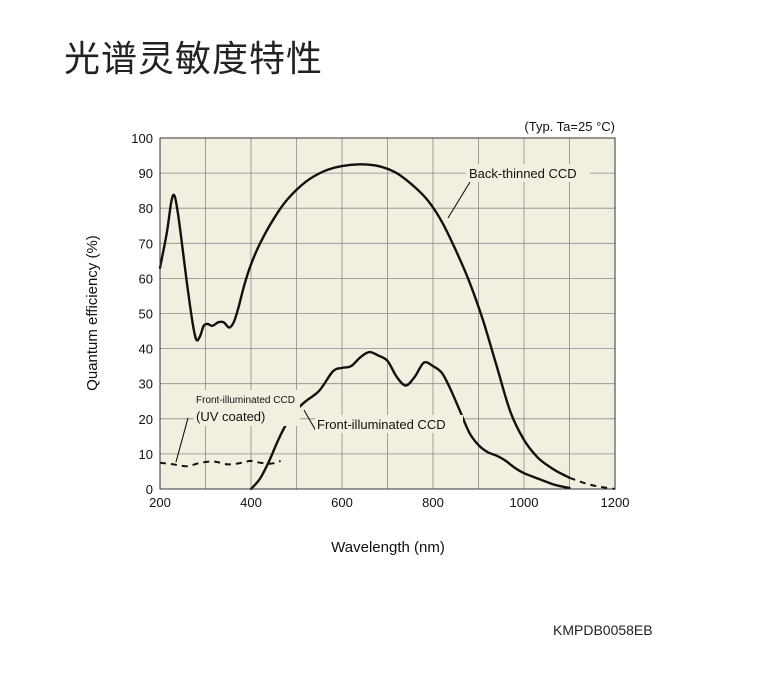  I want to click on y-tick-label: 10, so click(146, 454).